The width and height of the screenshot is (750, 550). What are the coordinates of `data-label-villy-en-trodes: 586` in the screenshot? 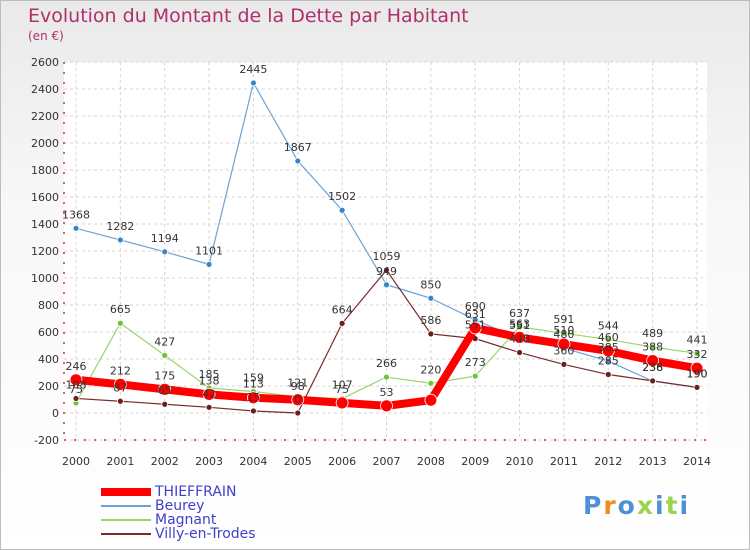 It's located at (430, 320).